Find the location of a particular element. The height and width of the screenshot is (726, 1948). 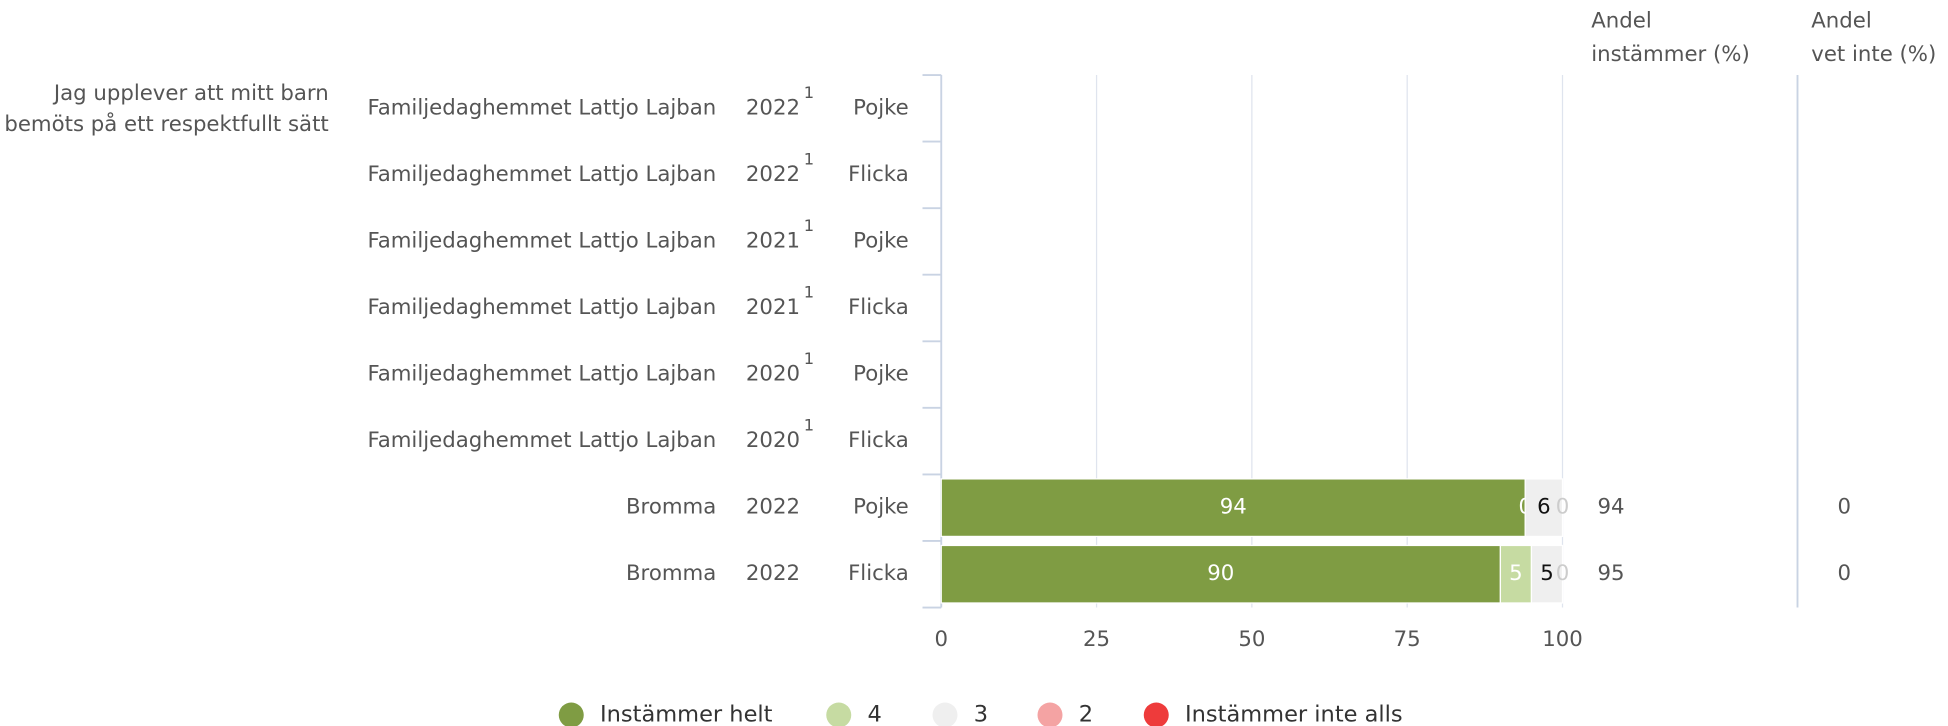

legend-label: 4 is located at coordinates (875, 714).